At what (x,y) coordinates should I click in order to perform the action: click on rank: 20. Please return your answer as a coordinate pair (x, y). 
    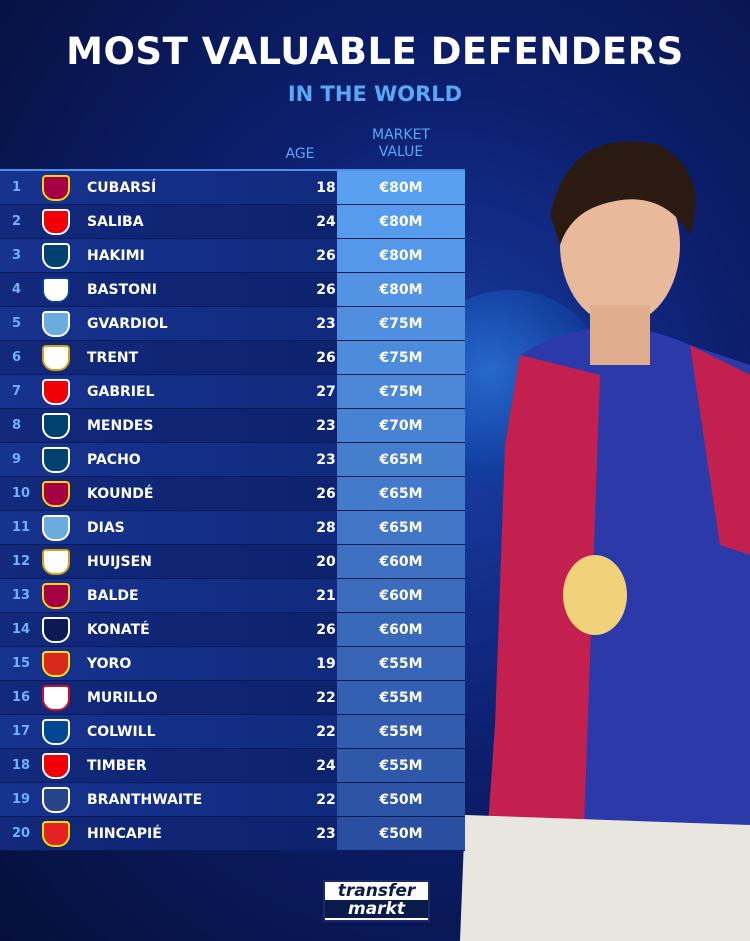
    Looking at the image, I should click on (21, 833).